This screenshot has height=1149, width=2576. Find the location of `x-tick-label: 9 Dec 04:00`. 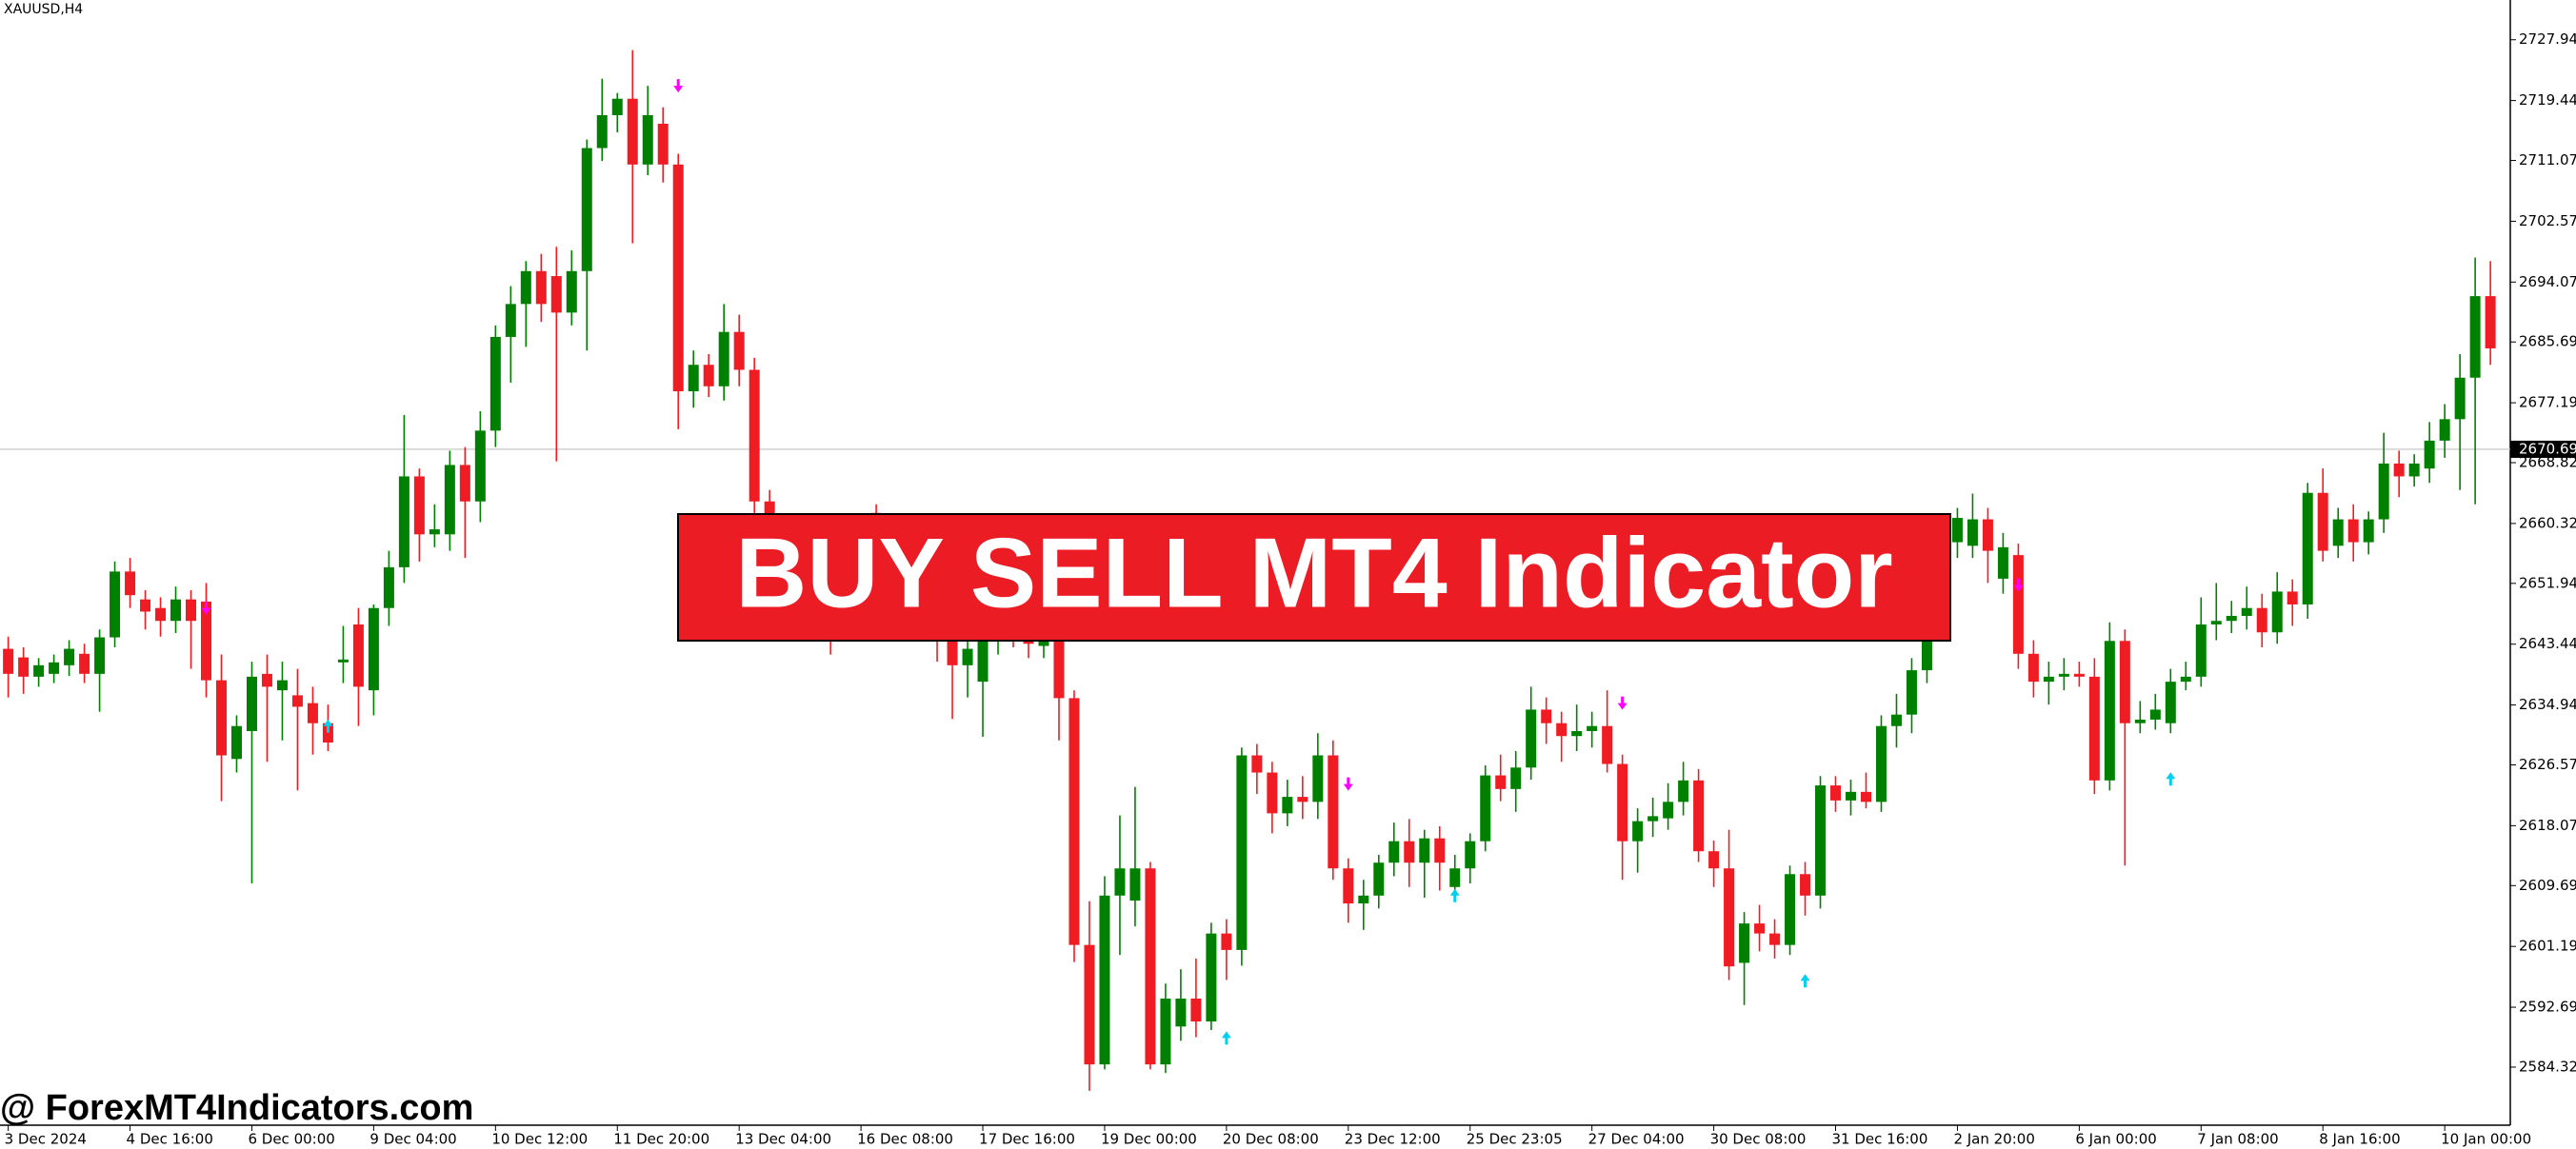

x-tick-label: 9 Dec 04:00 is located at coordinates (412, 1140).